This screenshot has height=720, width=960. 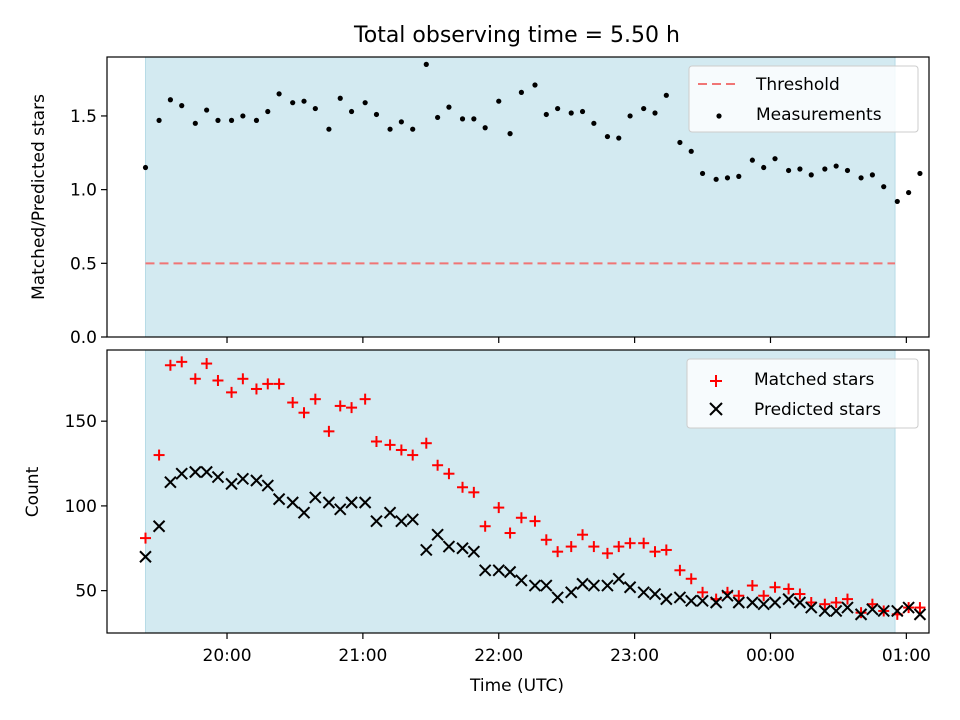 I want to click on count-xtick-label: 00:00, so click(x=770, y=656).